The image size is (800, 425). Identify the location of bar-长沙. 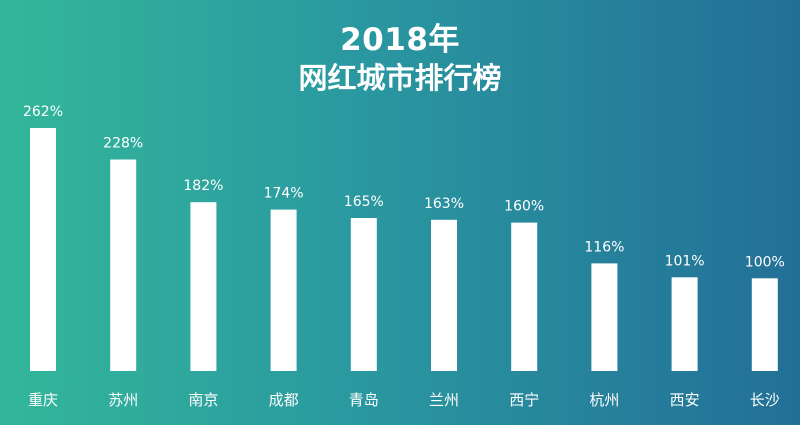
(764, 324).